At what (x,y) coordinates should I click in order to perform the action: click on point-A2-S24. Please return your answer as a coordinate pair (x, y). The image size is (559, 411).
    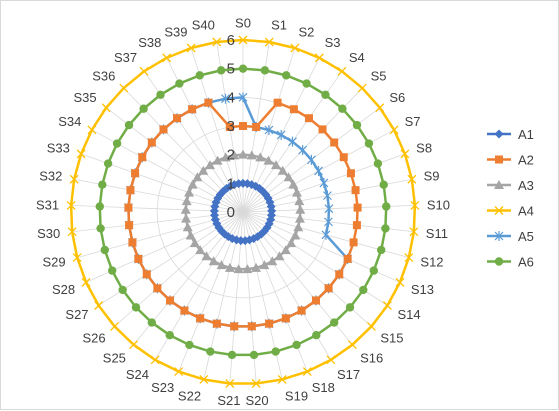
    Looking at the image, I should click on (184, 310).